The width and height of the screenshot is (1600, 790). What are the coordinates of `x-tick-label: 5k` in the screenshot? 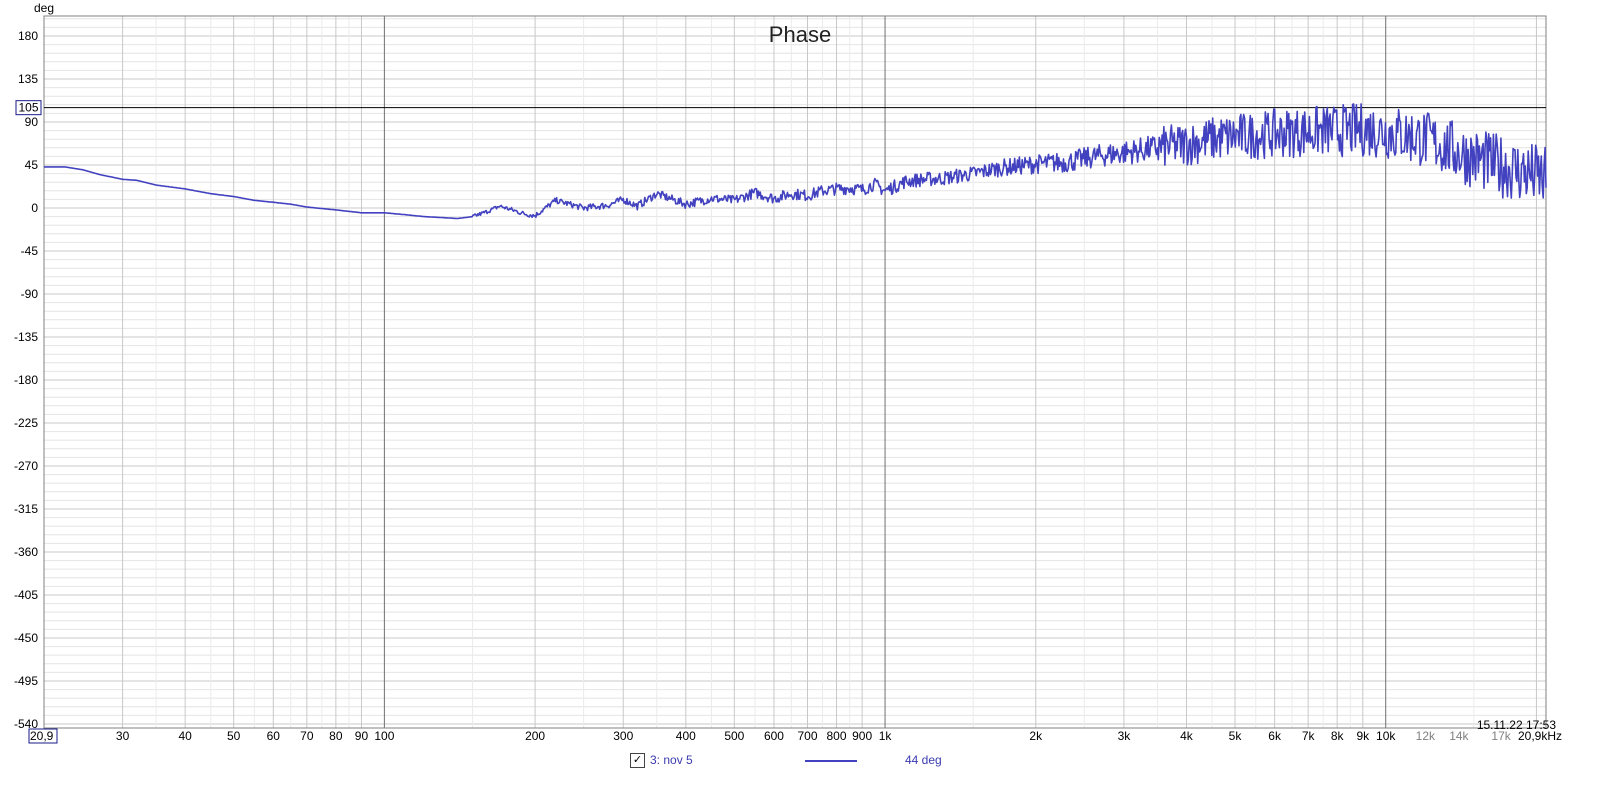 It's located at (1236, 736).